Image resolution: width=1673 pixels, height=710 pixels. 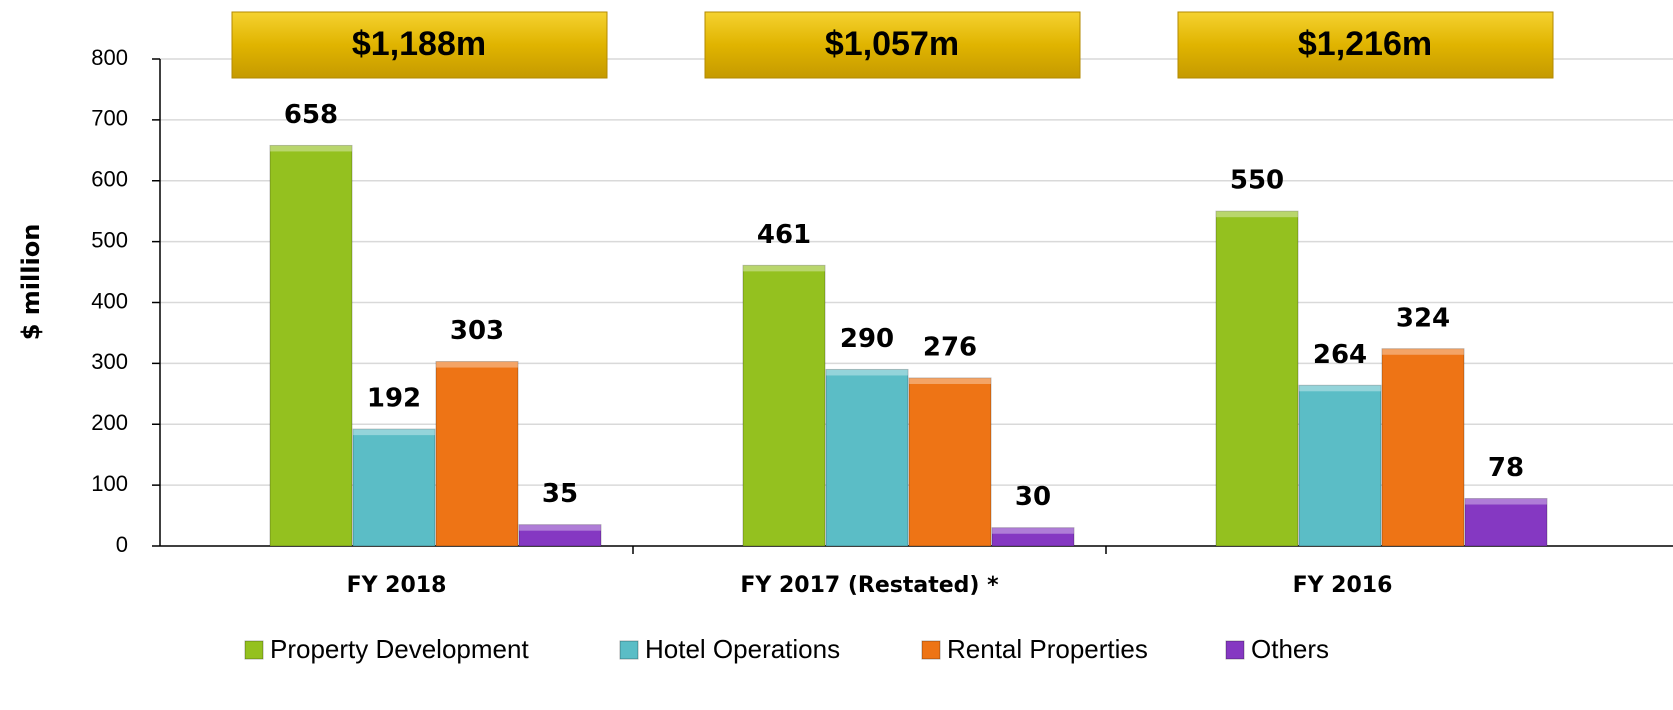 What do you see at coordinates (784, 235) in the screenshot?
I see `value-label: 461` at bounding box center [784, 235].